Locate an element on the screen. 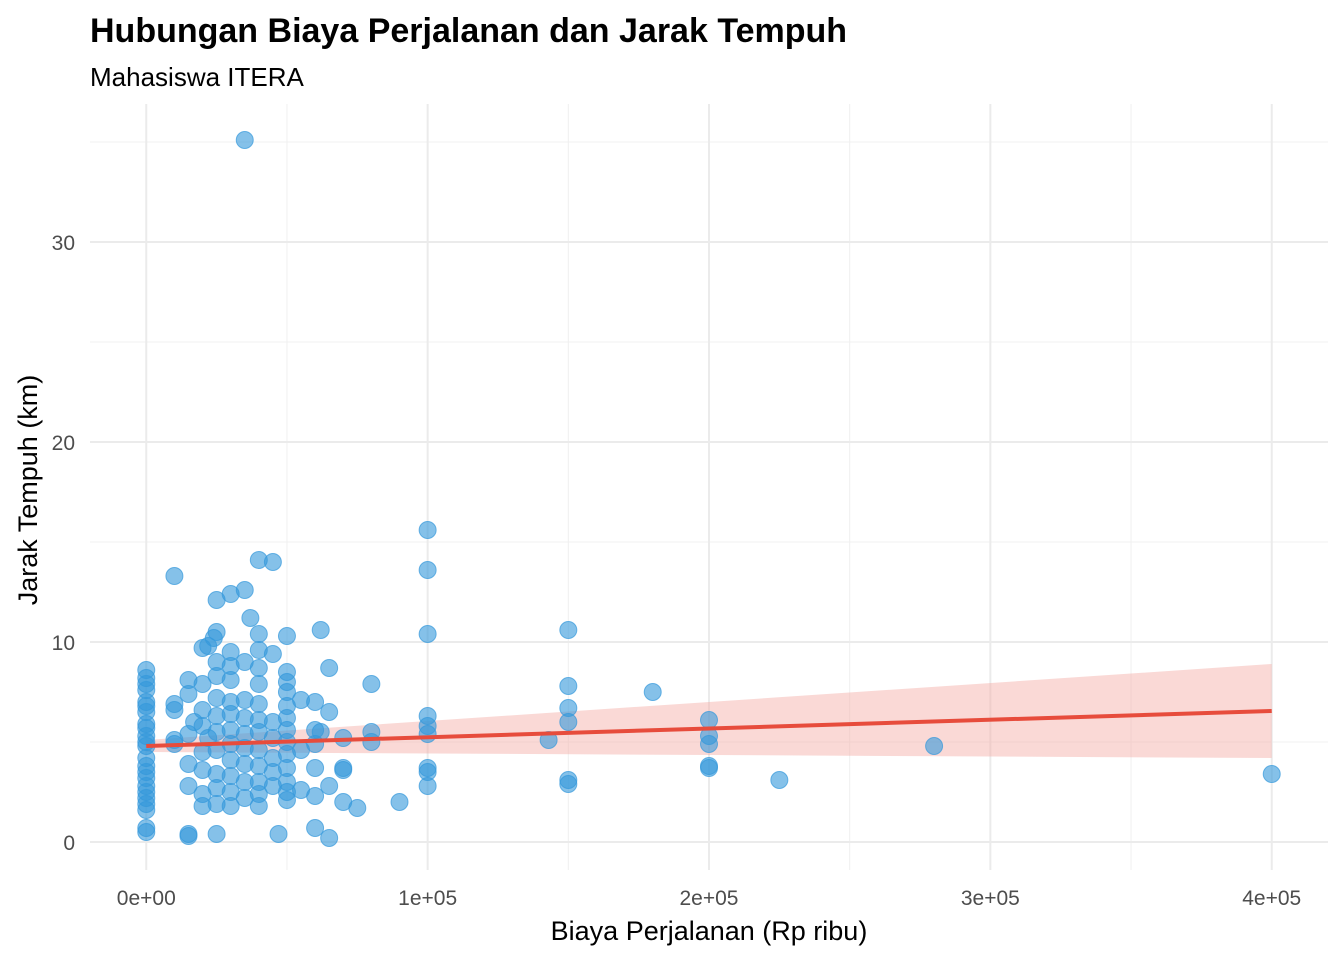 This screenshot has height=960, width=1344. x-tick-label: 0e+00 is located at coordinates (146, 898).